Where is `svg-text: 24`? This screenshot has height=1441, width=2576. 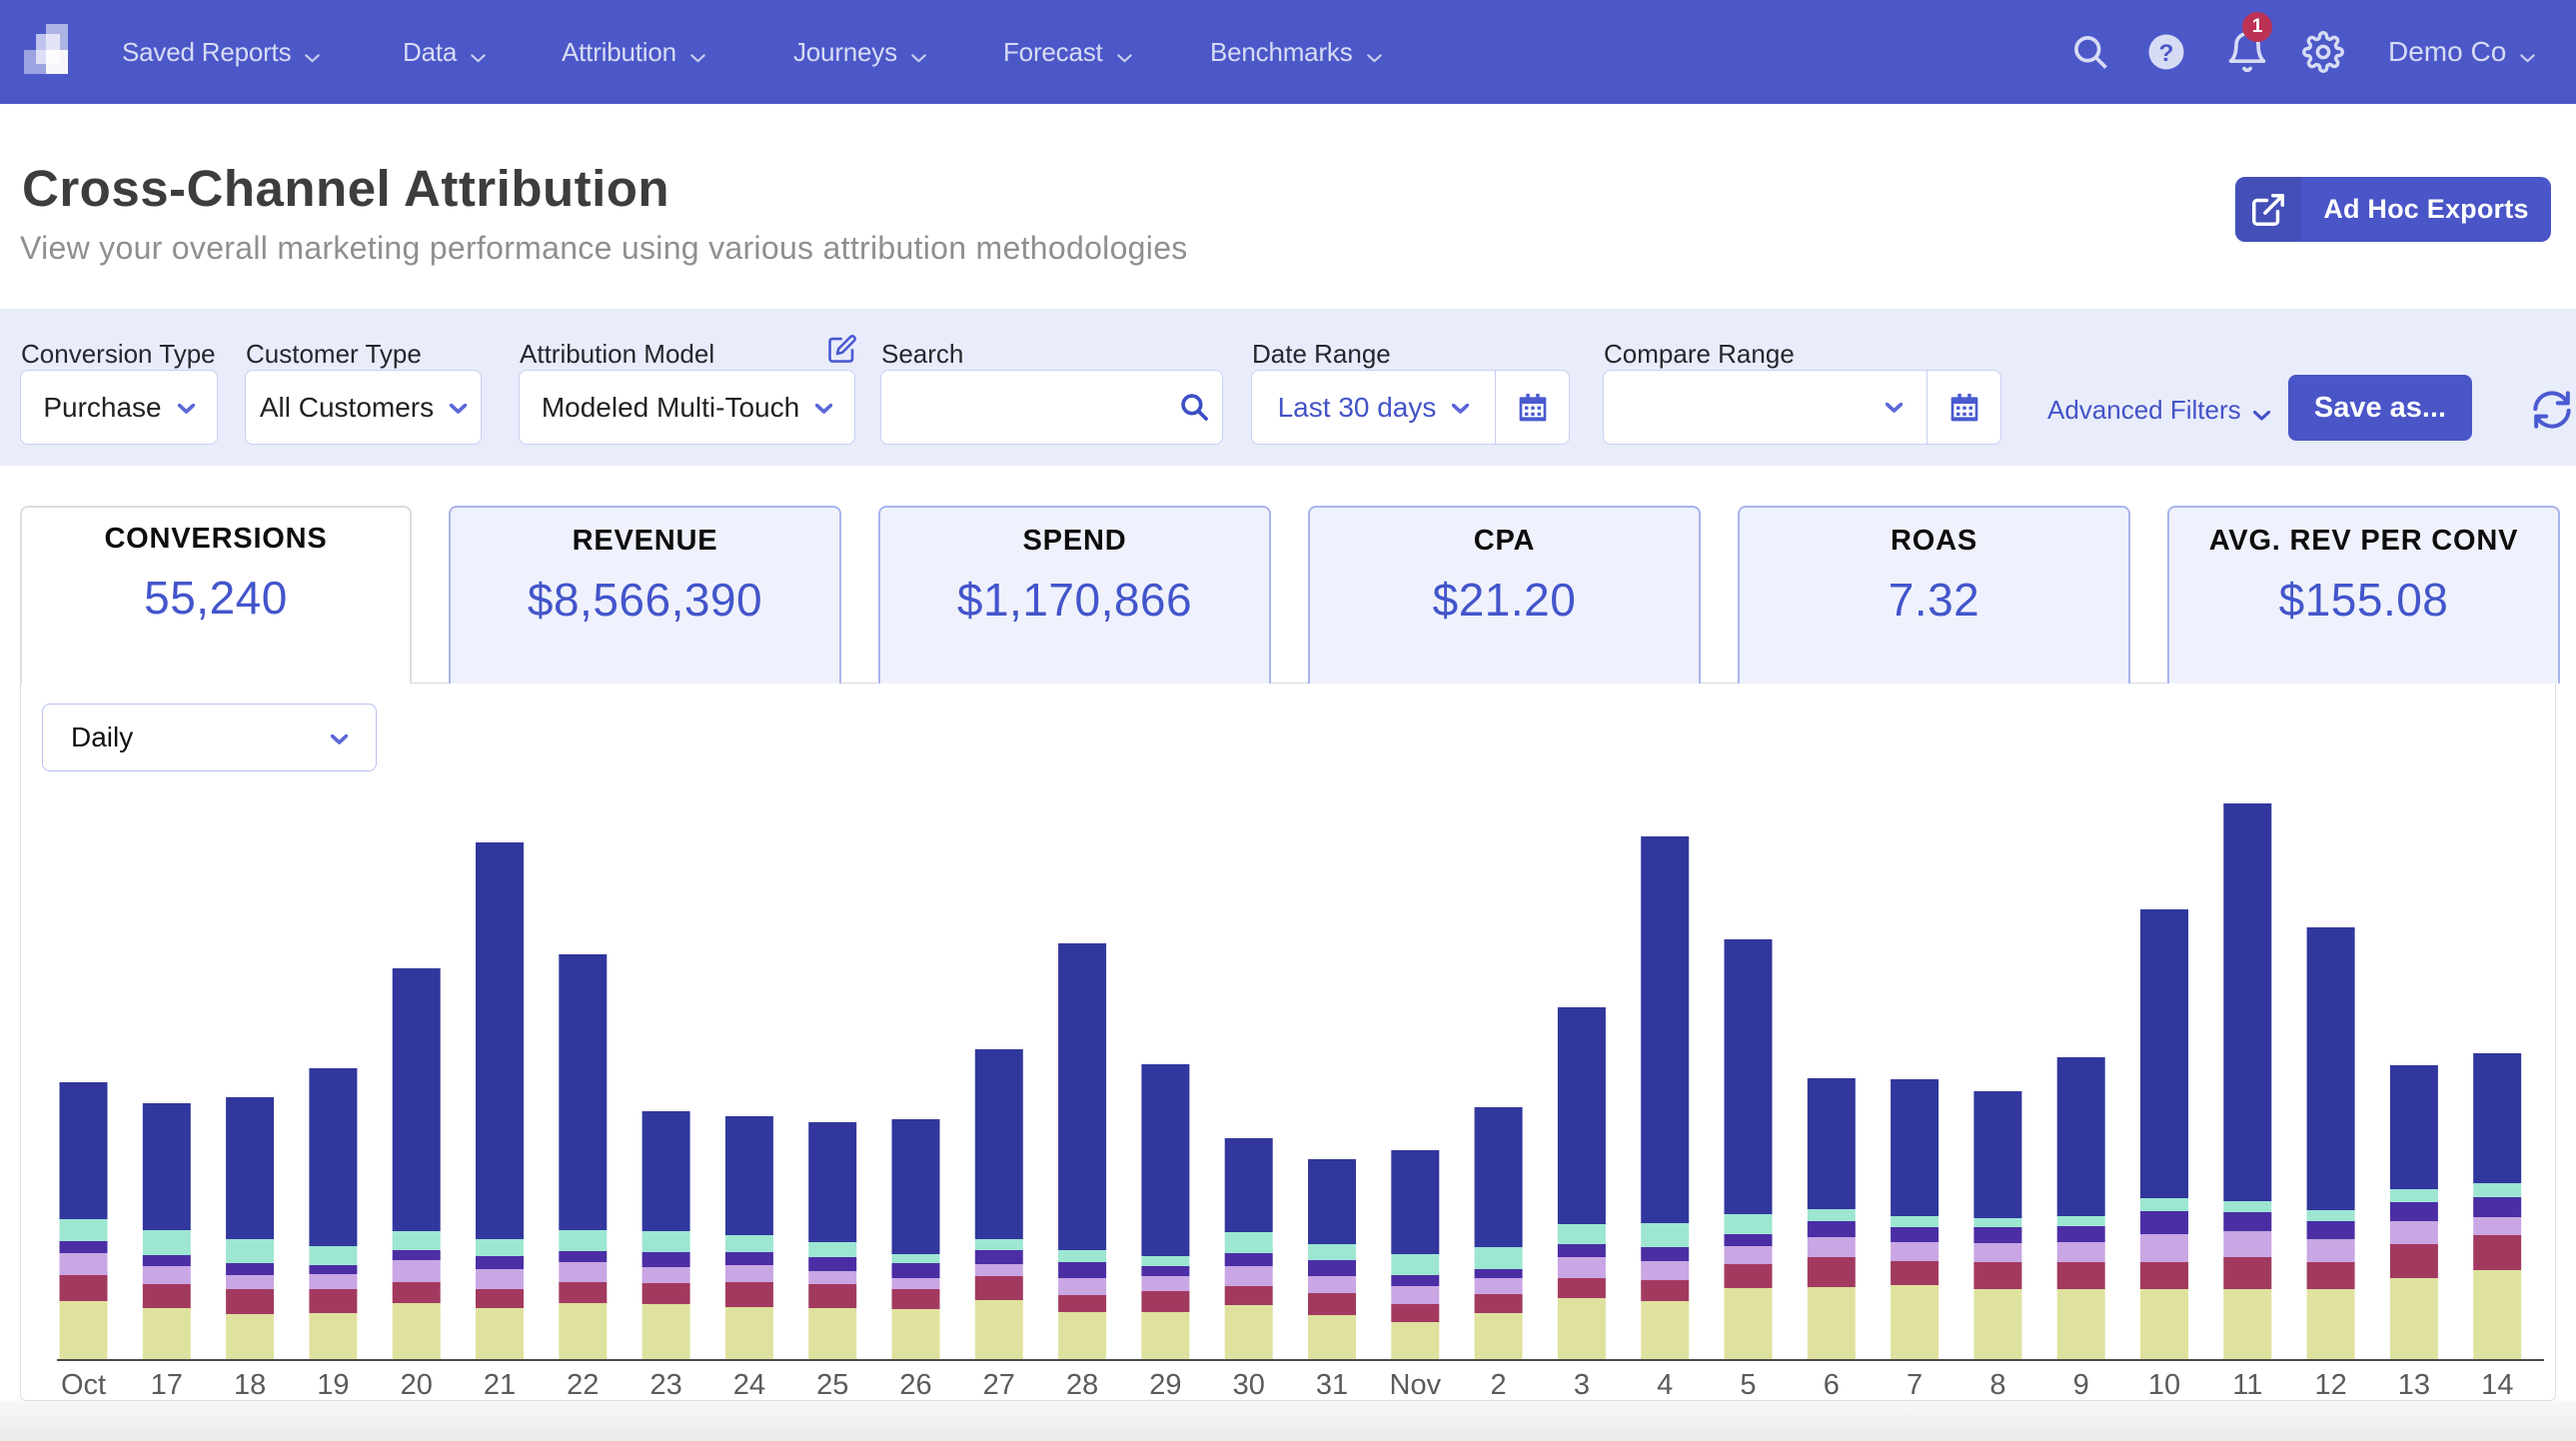
svg-text: 24 is located at coordinates (749, 1385).